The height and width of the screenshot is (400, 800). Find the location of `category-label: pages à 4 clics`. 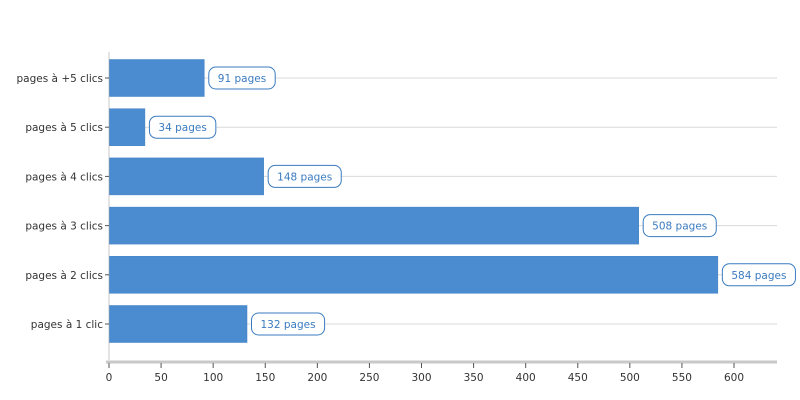

category-label: pages à 4 clics is located at coordinates (64, 177).